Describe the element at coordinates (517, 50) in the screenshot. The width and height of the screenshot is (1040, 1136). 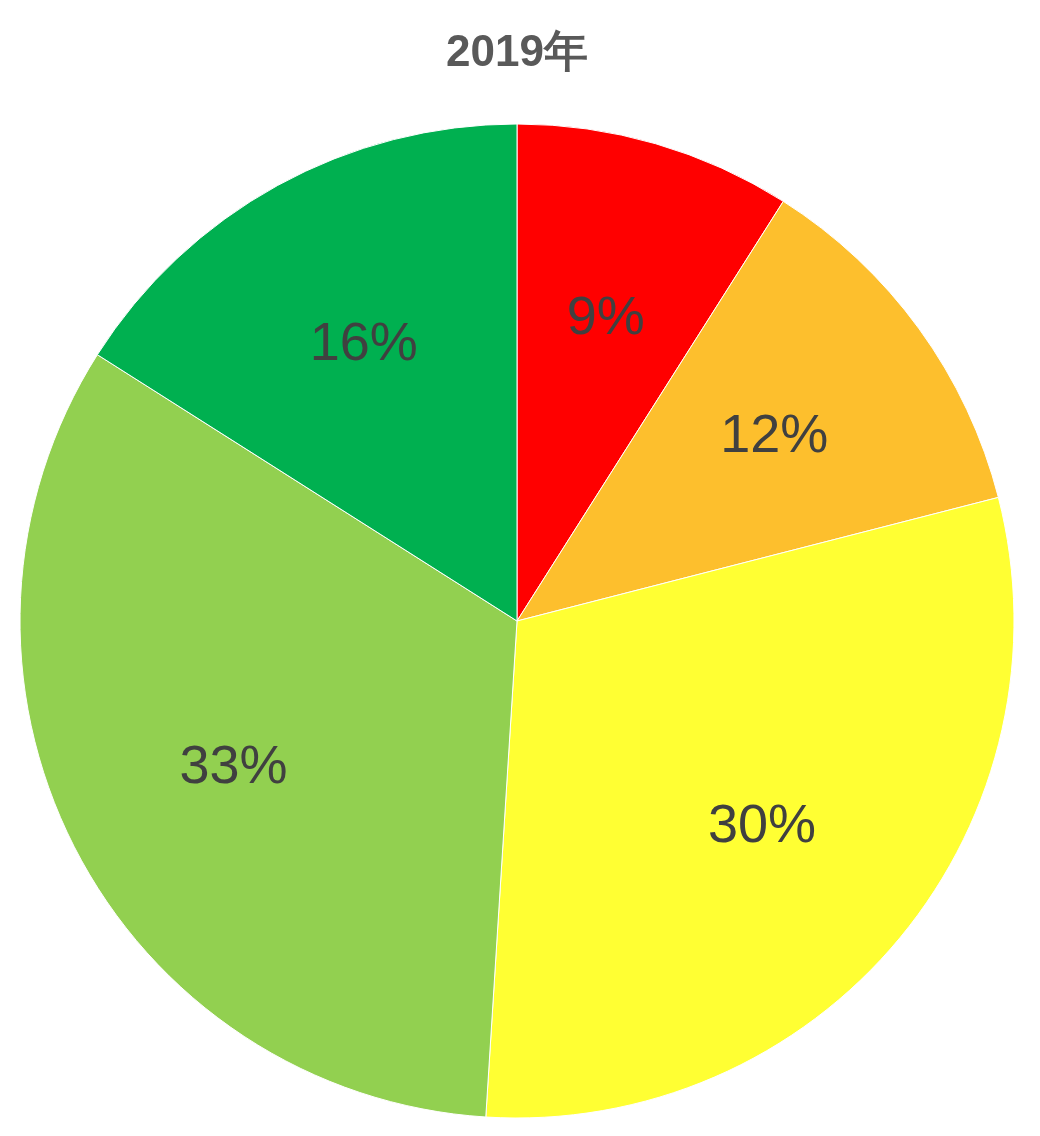
I see `chart-title: 2019年` at that location.